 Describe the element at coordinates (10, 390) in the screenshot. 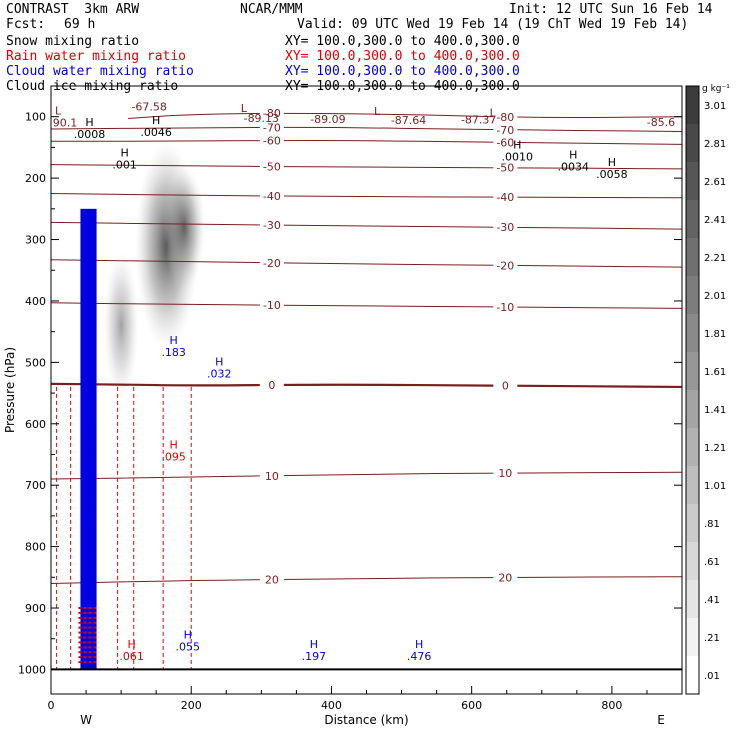

I see `y-axis-label: Pressure (hPa)` at that location.